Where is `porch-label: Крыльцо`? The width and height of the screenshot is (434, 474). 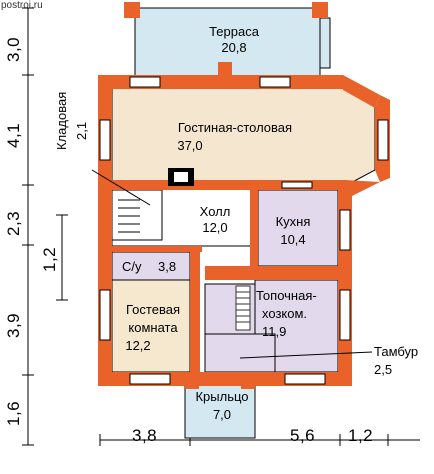 porch-label: Крыльцо is located at coordinates (222, 396).